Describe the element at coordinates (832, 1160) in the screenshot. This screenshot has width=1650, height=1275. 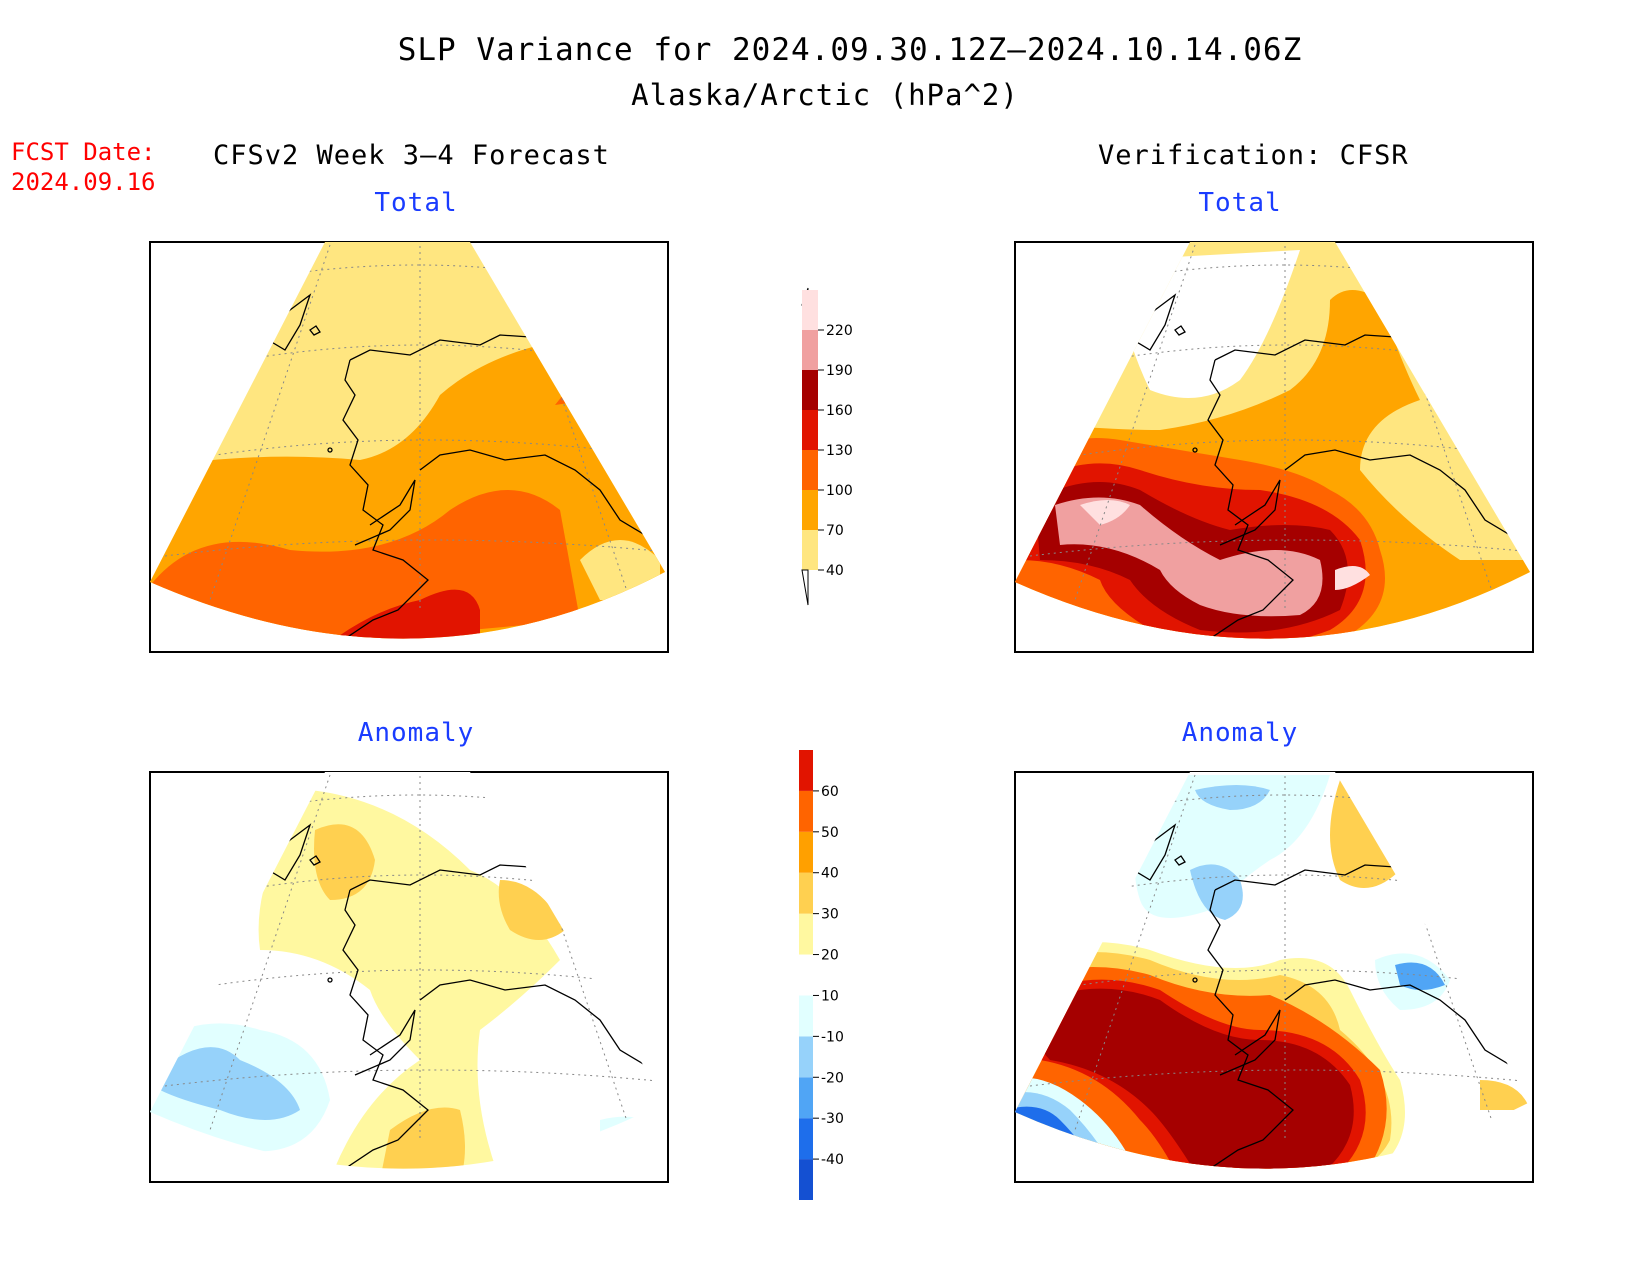
I see `colorbar-anomaly-label: -40` at that location.